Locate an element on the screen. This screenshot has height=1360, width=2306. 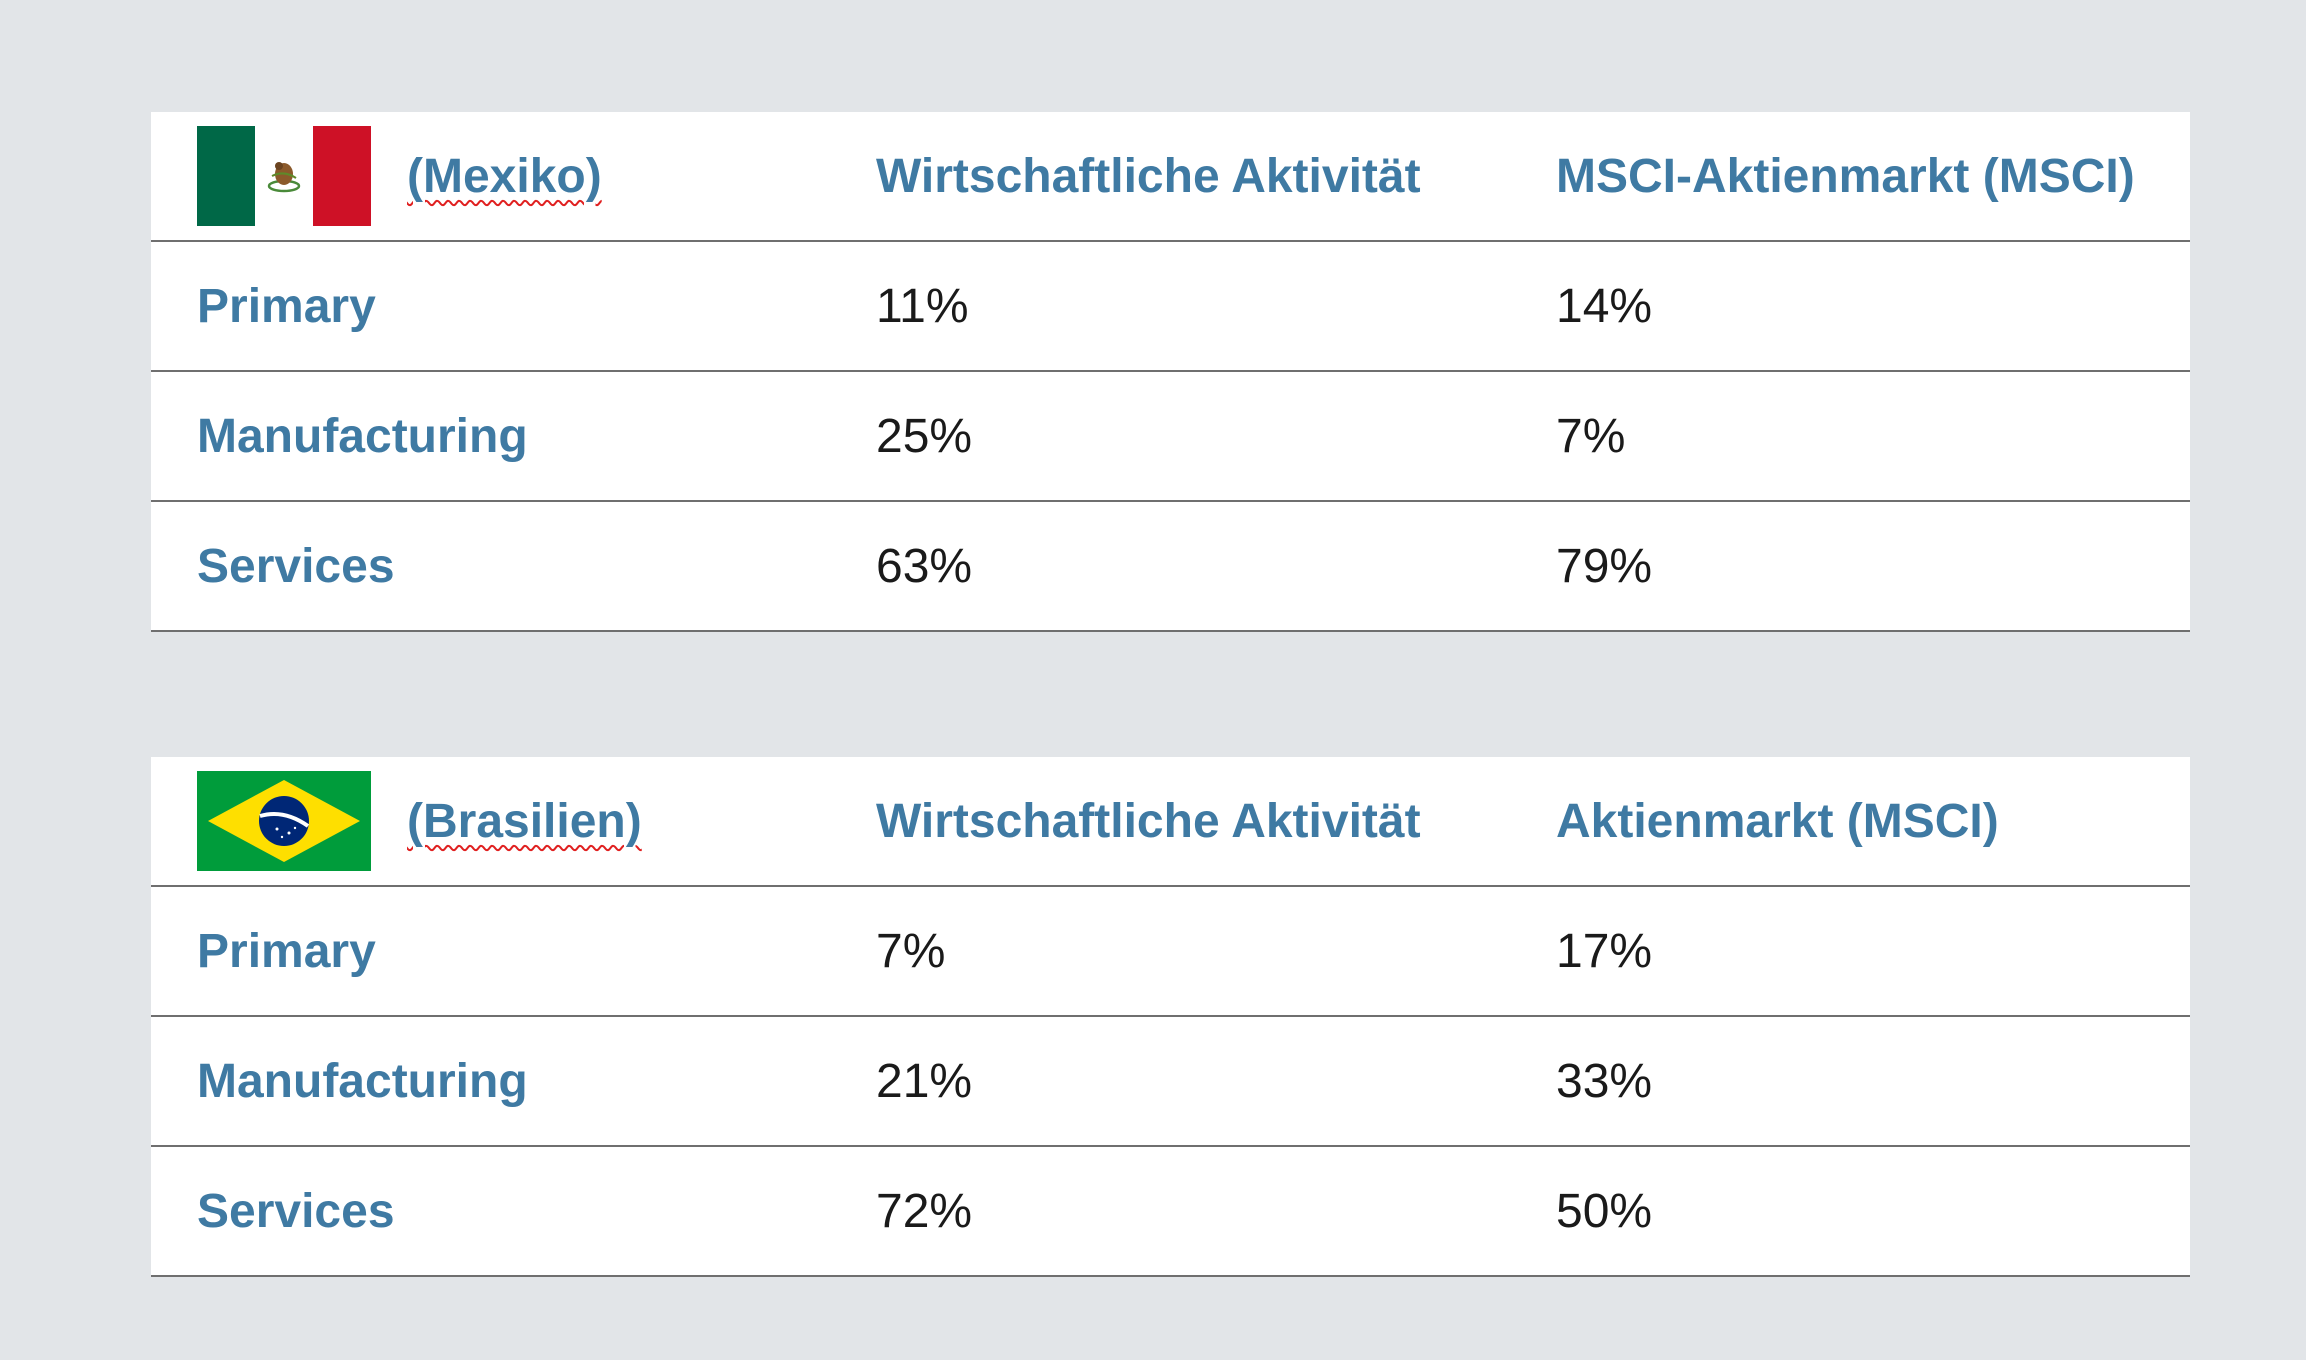
activity-value: 63% is located at coordinates (924, 566).